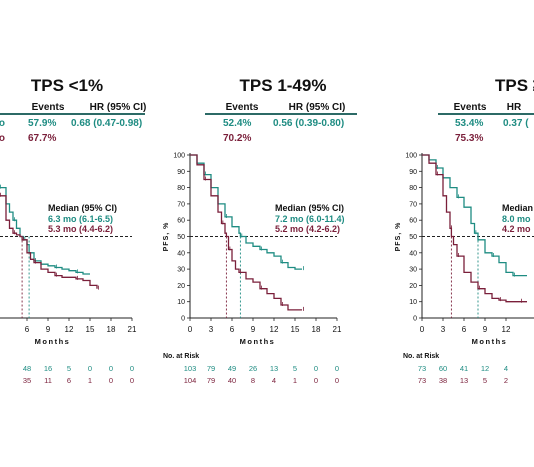 The width and height of the screenshot is (534, 467). What do you see at coordinates (514, 107) in the screenshot?
I see `panel-3-hr-header: HR` at bounding box center [514, 107].